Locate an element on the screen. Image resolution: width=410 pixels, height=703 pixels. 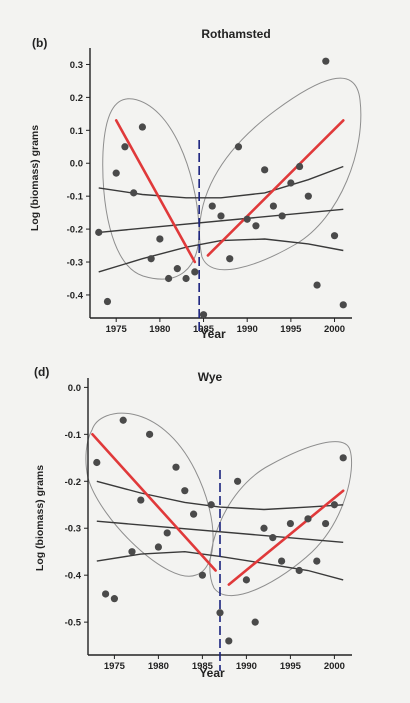
y-tick-label: 0.2 is located at coordinates (76, 98).